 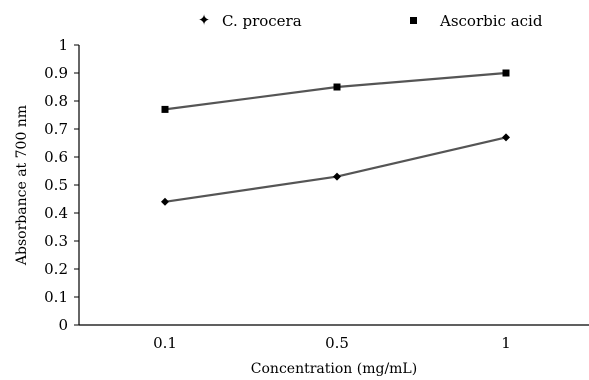 What do you see at coordinates (63, 325) in the screenshot?
I see `y-tick-label: 0` at bounding box center [63, 325].